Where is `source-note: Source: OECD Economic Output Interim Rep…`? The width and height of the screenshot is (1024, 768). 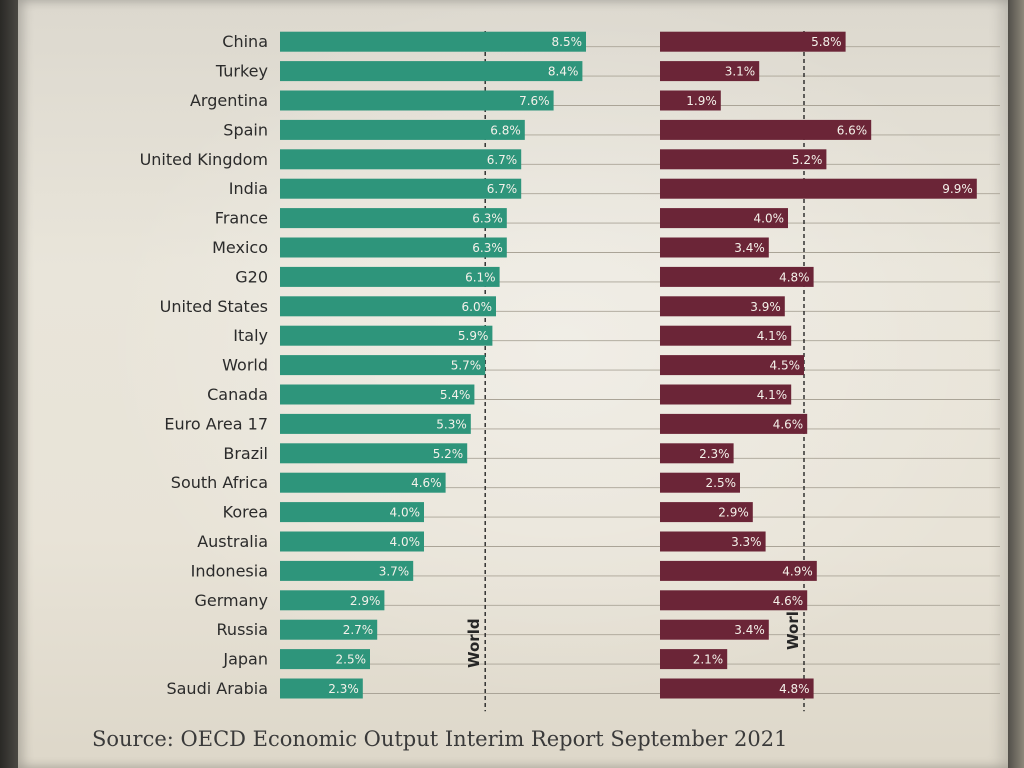 source-note: Source: OECD Economic Output Interim Rep… is located at coordinates (440, 739).